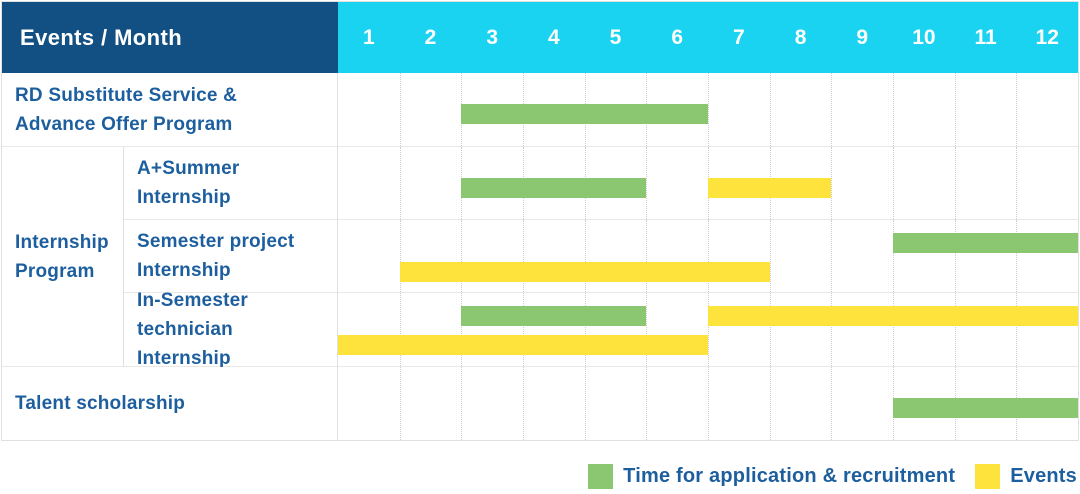 The image size is (1080, 494). I want to click on row-label-line: A+Summer, so click(188, 168).